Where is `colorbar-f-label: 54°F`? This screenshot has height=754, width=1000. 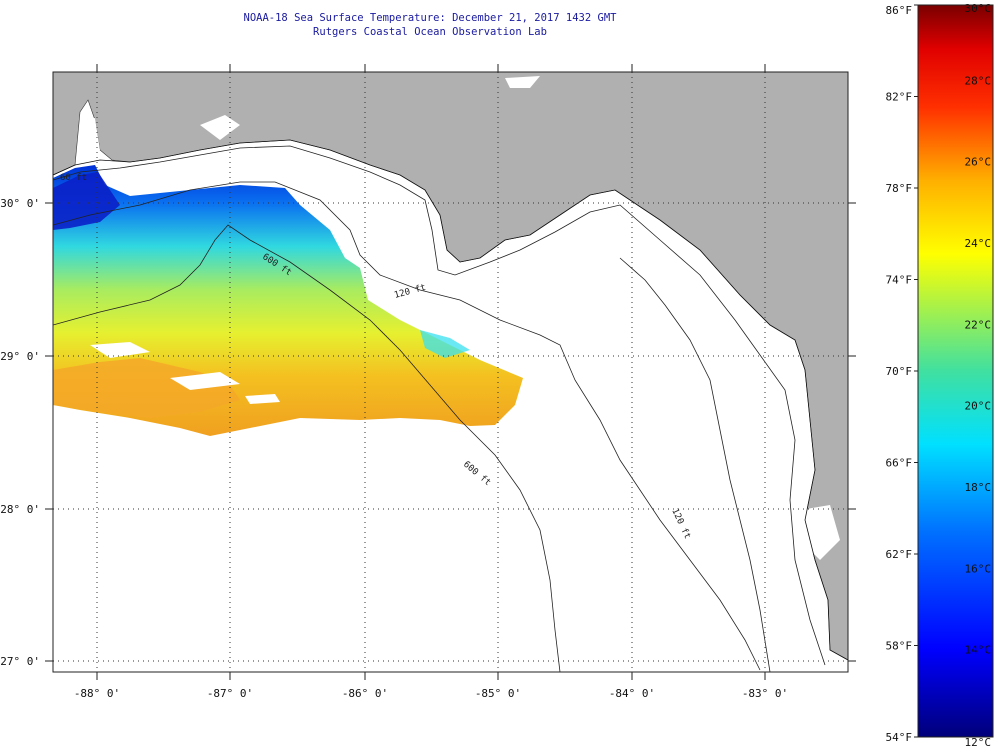
colorbar-f-label: 54°F is located at coordinates (899, 737).